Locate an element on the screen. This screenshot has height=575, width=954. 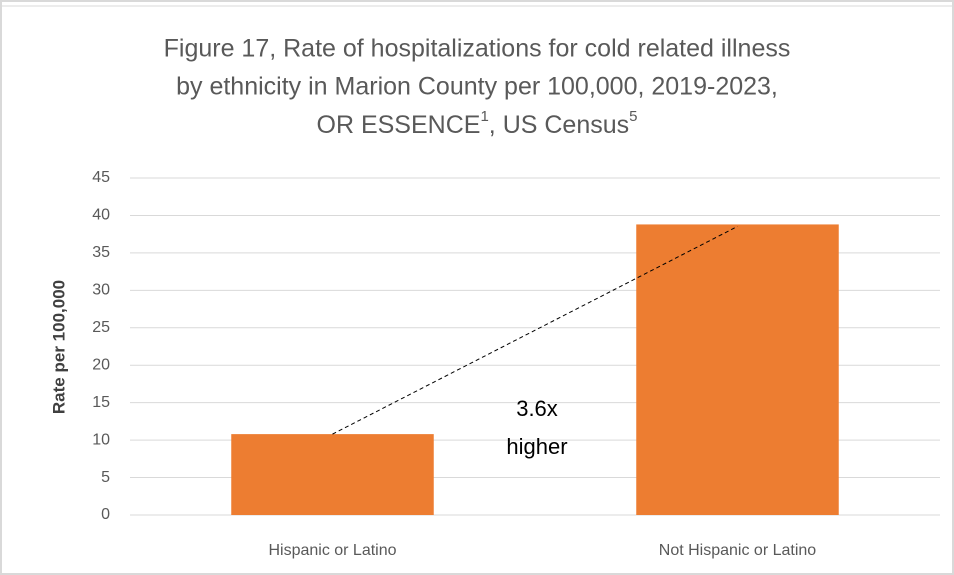
y-tick-label: 20 is located at coordinates (101, 364).